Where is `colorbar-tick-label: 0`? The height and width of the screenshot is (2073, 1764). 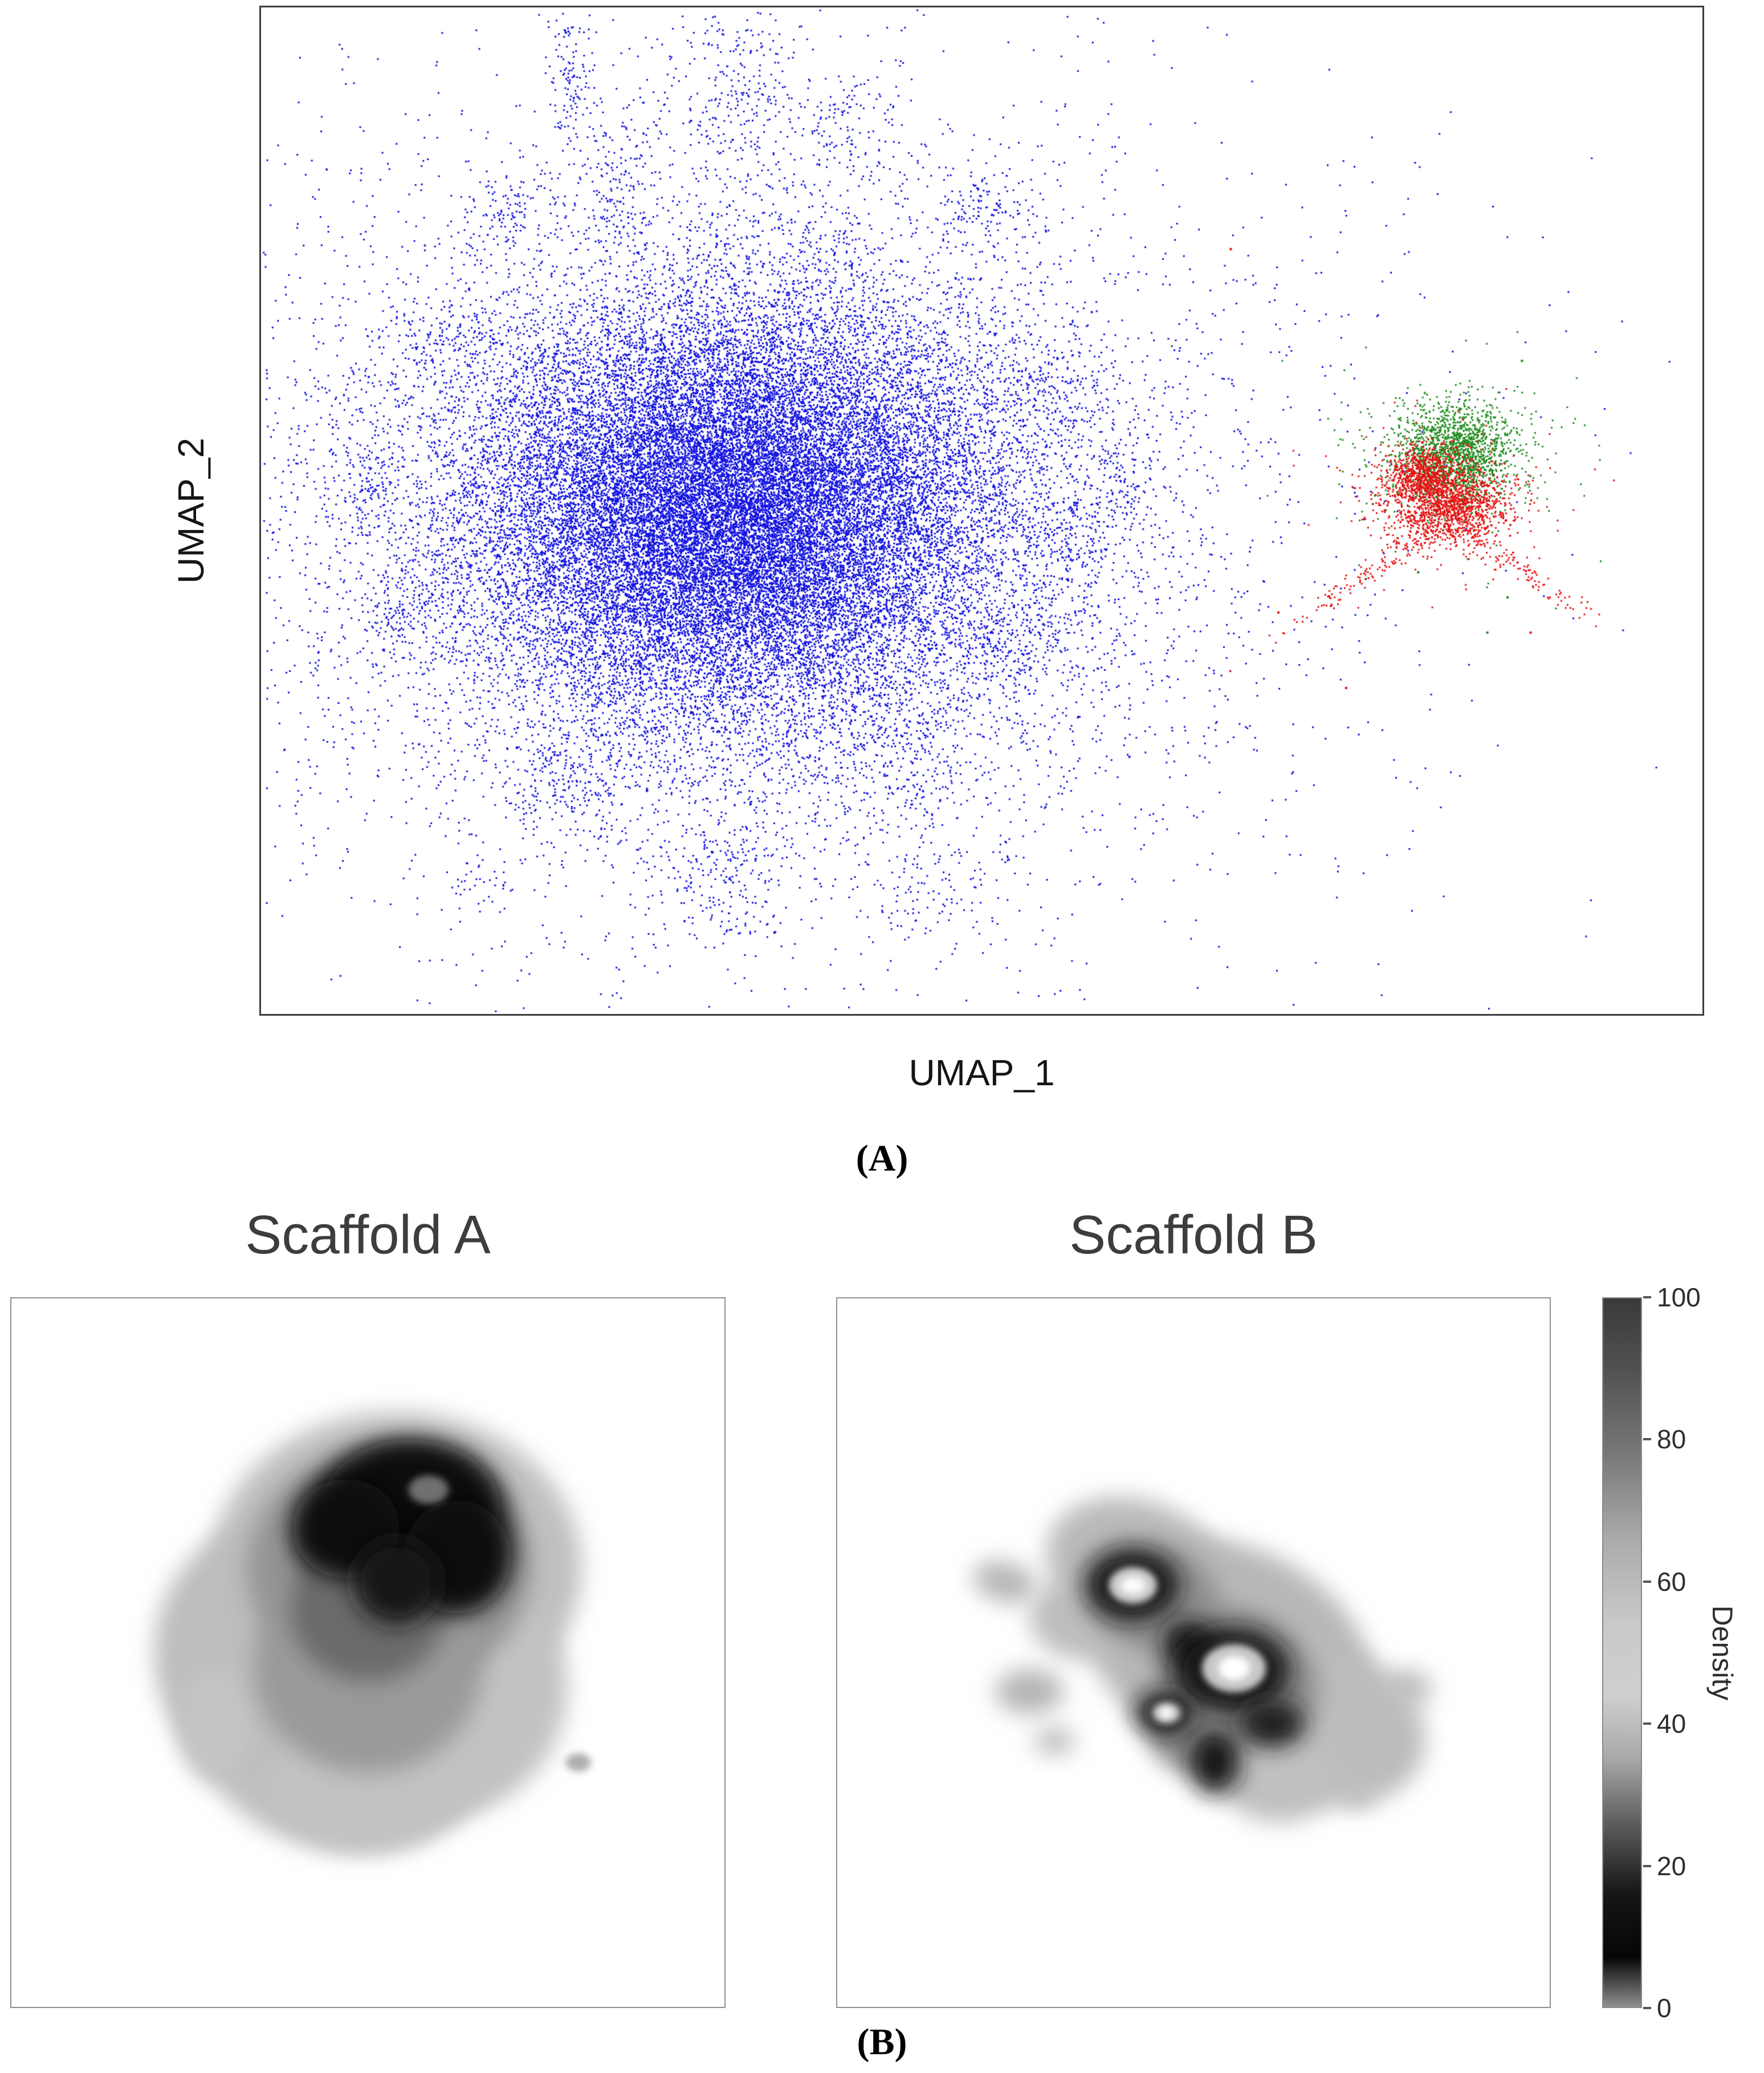 colorbar-tick-label: 0 is located at coordinates (1665, 2008).